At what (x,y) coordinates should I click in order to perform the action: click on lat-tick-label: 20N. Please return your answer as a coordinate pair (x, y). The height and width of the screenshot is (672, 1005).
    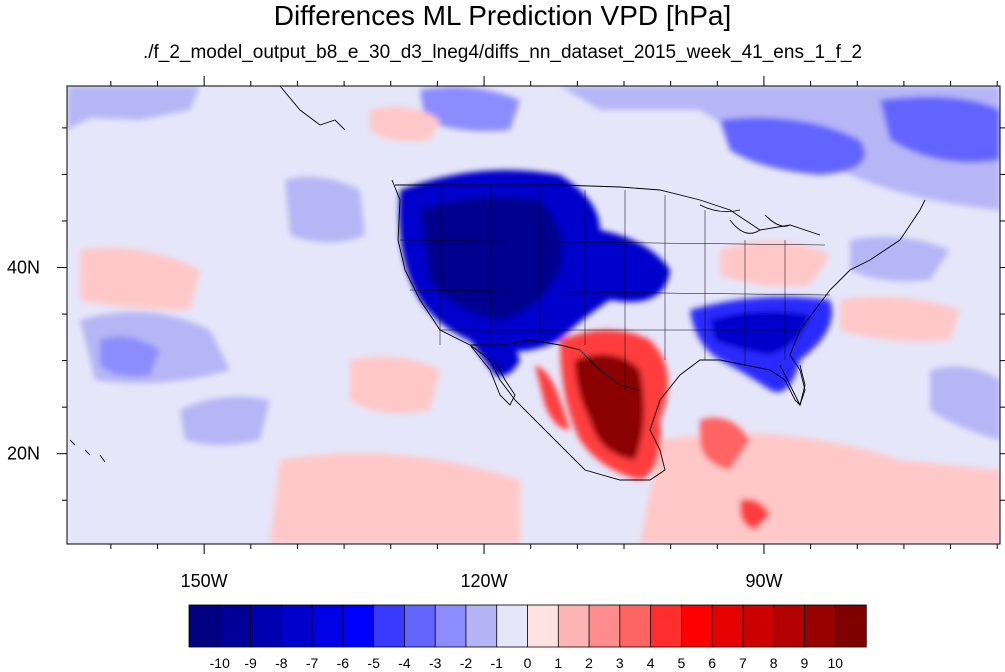
    Looking at the image, I should click on (23, 454).